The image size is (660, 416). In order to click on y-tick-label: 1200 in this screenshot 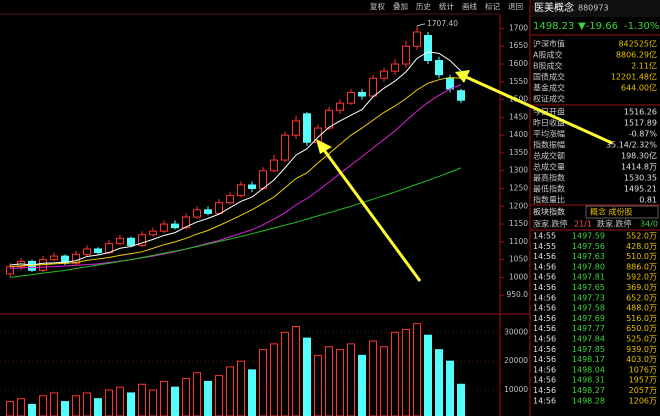, I will do `click(518, 205)`.